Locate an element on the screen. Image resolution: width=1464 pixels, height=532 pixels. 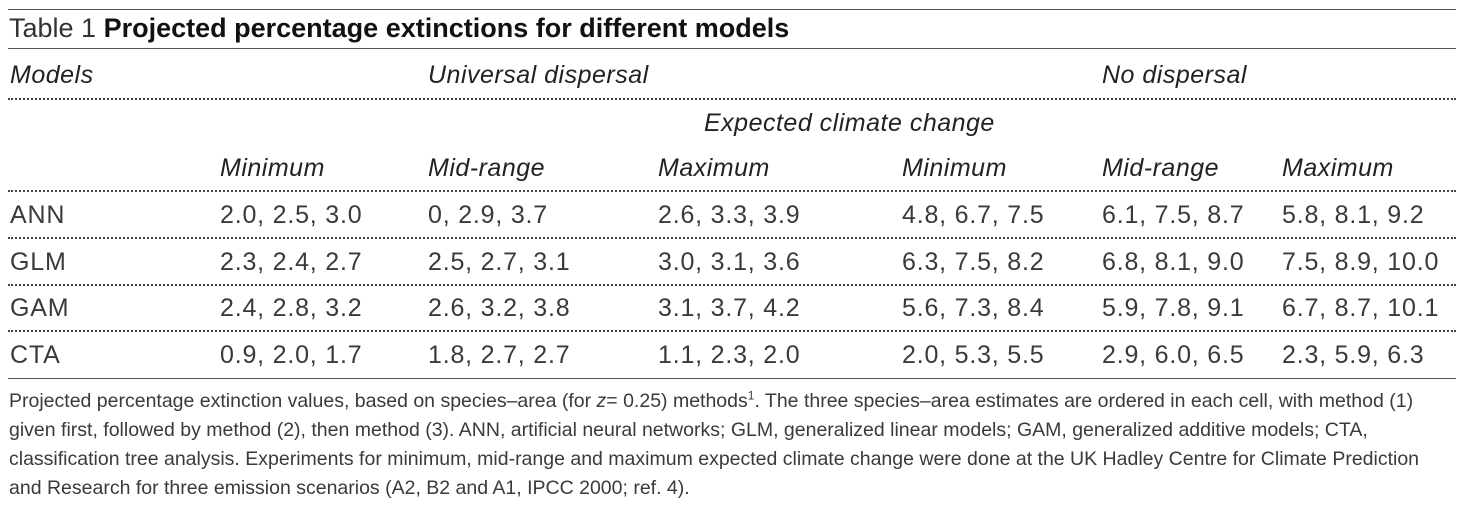
table-cell: 3.1, 3.7, 4.2 is located at coordinates (729, 308).